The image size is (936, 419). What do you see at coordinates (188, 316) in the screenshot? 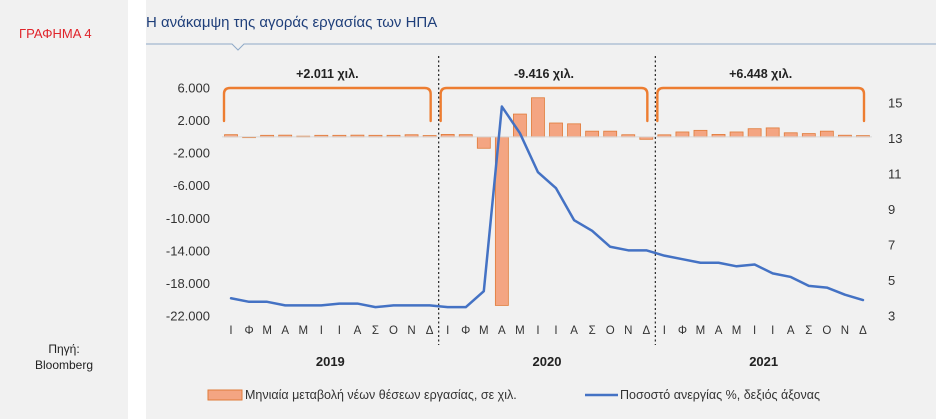
I see `left-tick-label: -22.000` at bounding box center [188, 316].